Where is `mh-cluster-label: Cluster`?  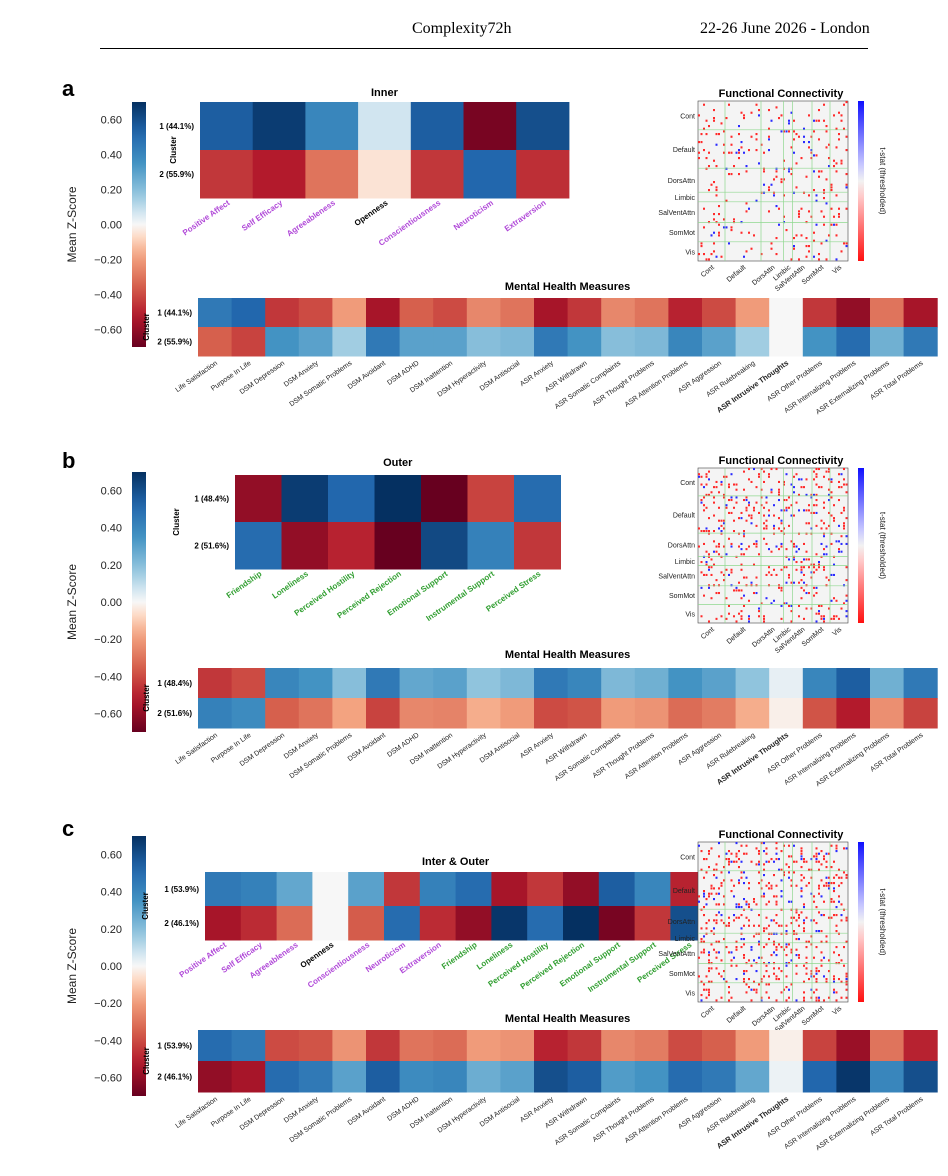 mh-cluster-label: Cluster is located at coordinates (146, 1061).